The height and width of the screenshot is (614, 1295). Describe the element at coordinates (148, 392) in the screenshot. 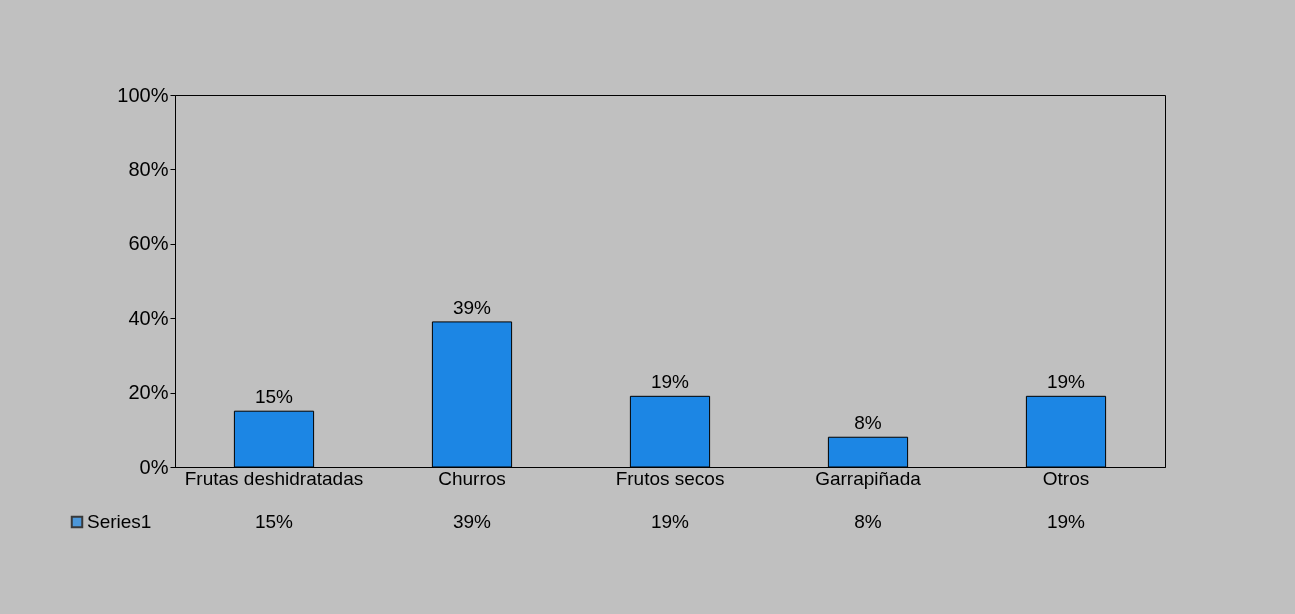

I see `y-tick-label: 20%` at that location.